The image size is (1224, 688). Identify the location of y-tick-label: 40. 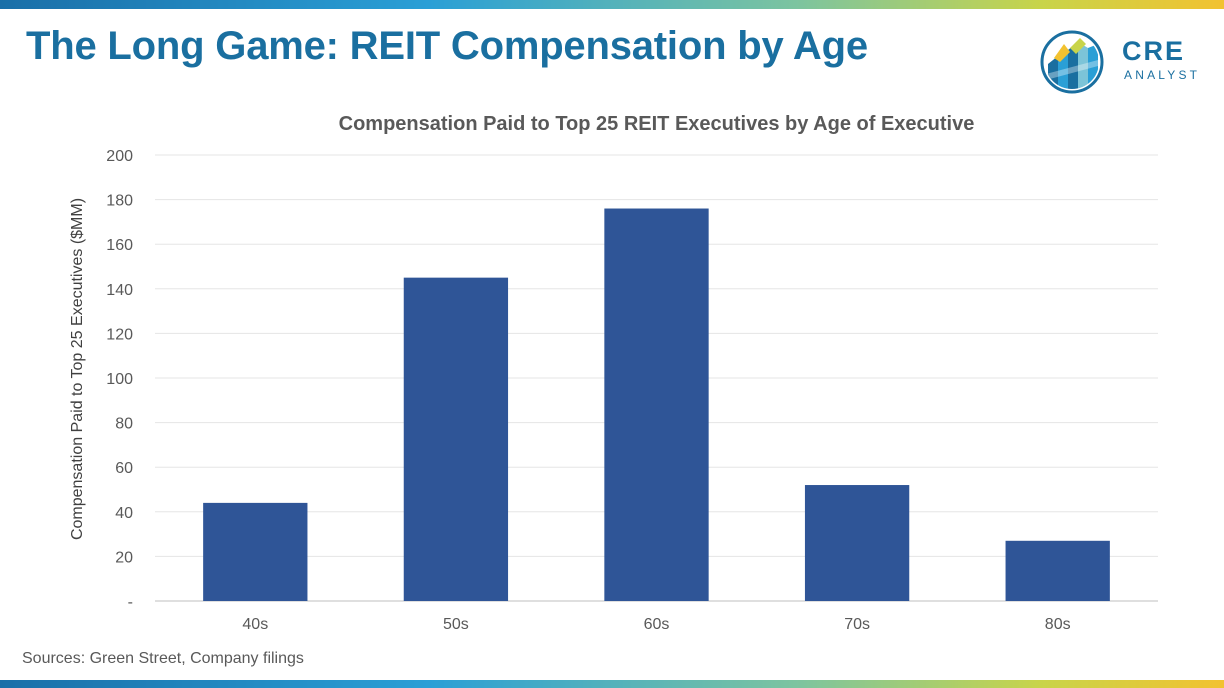
(124, 513).